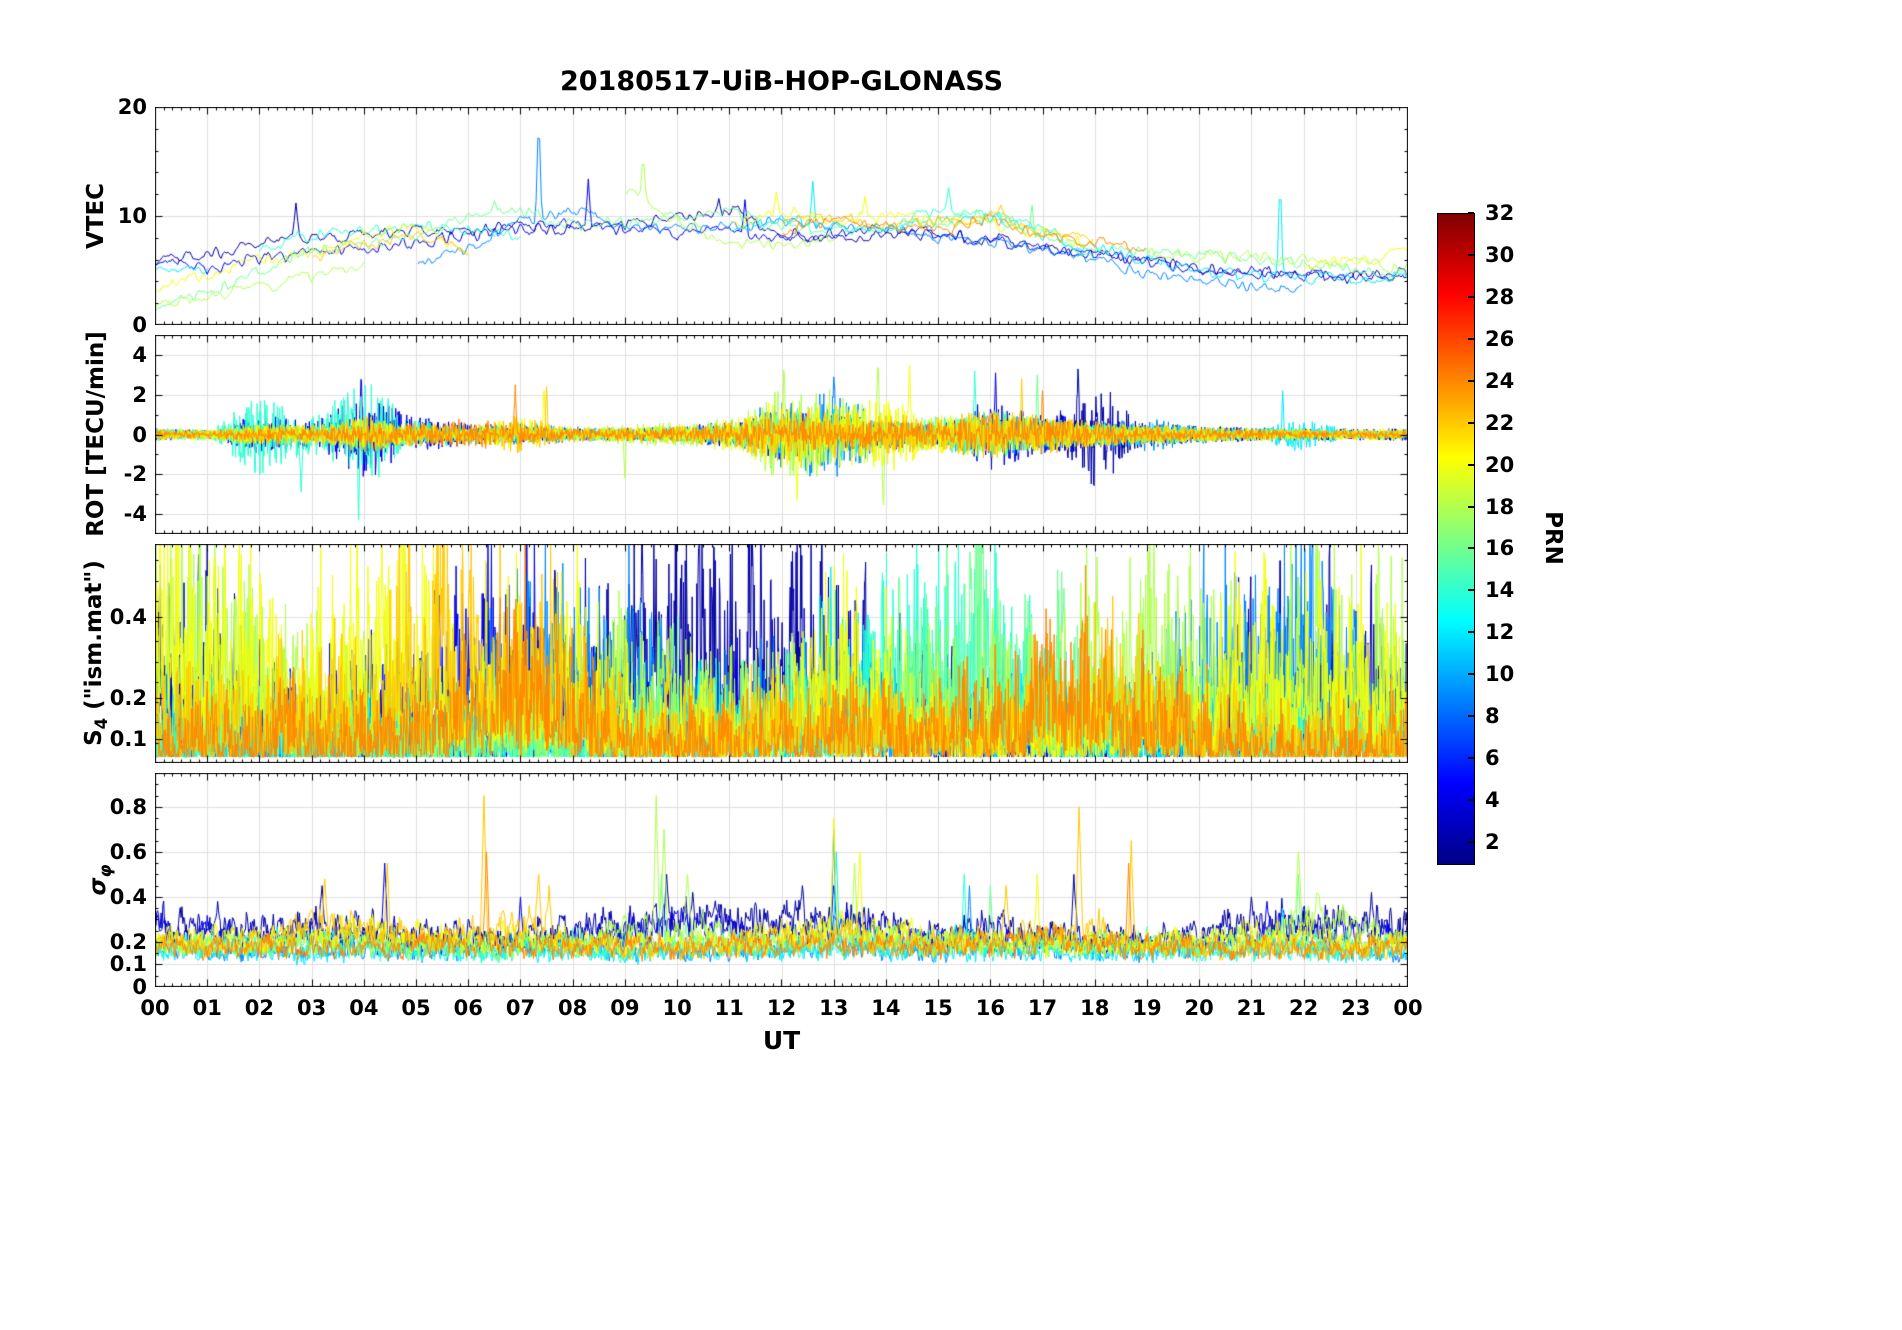 This screenshot has width=1902, height=1330. What do you see at coordinates (1199, 1008) in the screenshot?
I see `x-tick-label: 20` at bounding box center [1199, 1008].